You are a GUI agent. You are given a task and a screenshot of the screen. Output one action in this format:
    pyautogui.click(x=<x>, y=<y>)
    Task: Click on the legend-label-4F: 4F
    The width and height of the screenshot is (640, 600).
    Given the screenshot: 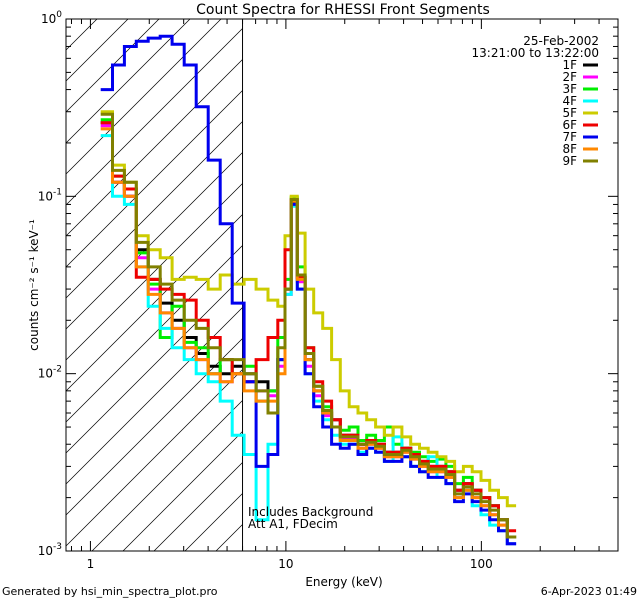 What is the action you would take?
    pyautogui.click(x=569, y=101)
    